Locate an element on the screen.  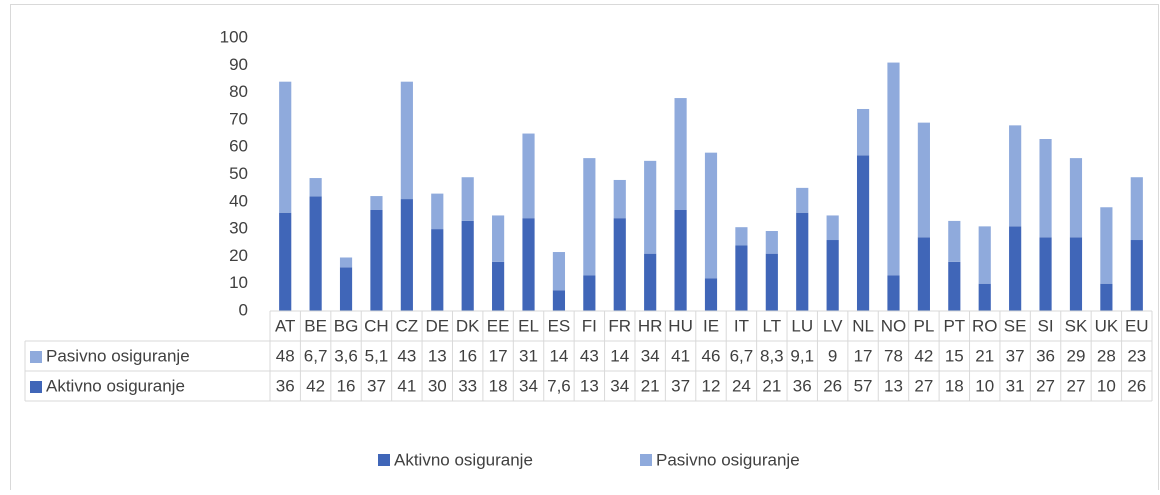
x-tick-label: EE is located at coordinates (498, 325).